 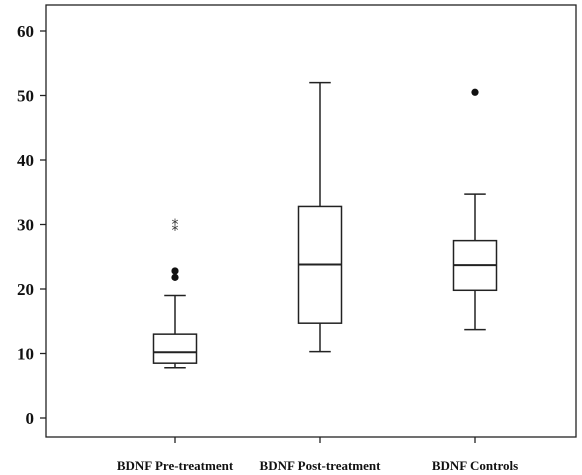 What do you see at coordinates (30, 418) in the screenshot?
I see `y-tick-label: 0` at bounding box center [30, 418].